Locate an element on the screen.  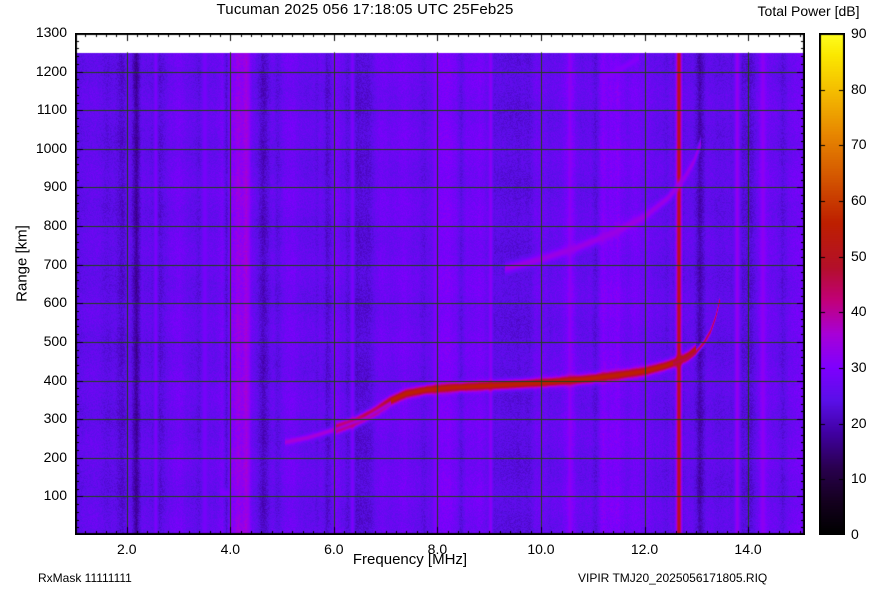
x-tick-label: 12.0 is located at coordinates (644, 549).